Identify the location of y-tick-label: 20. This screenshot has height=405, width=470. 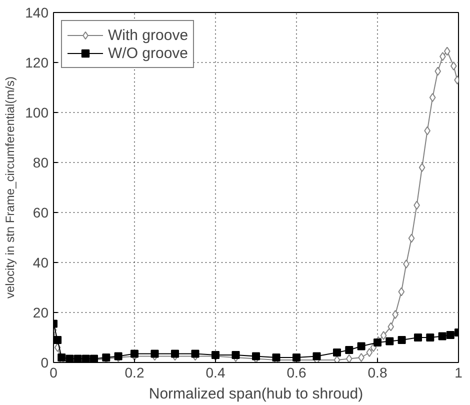
(40, 312).